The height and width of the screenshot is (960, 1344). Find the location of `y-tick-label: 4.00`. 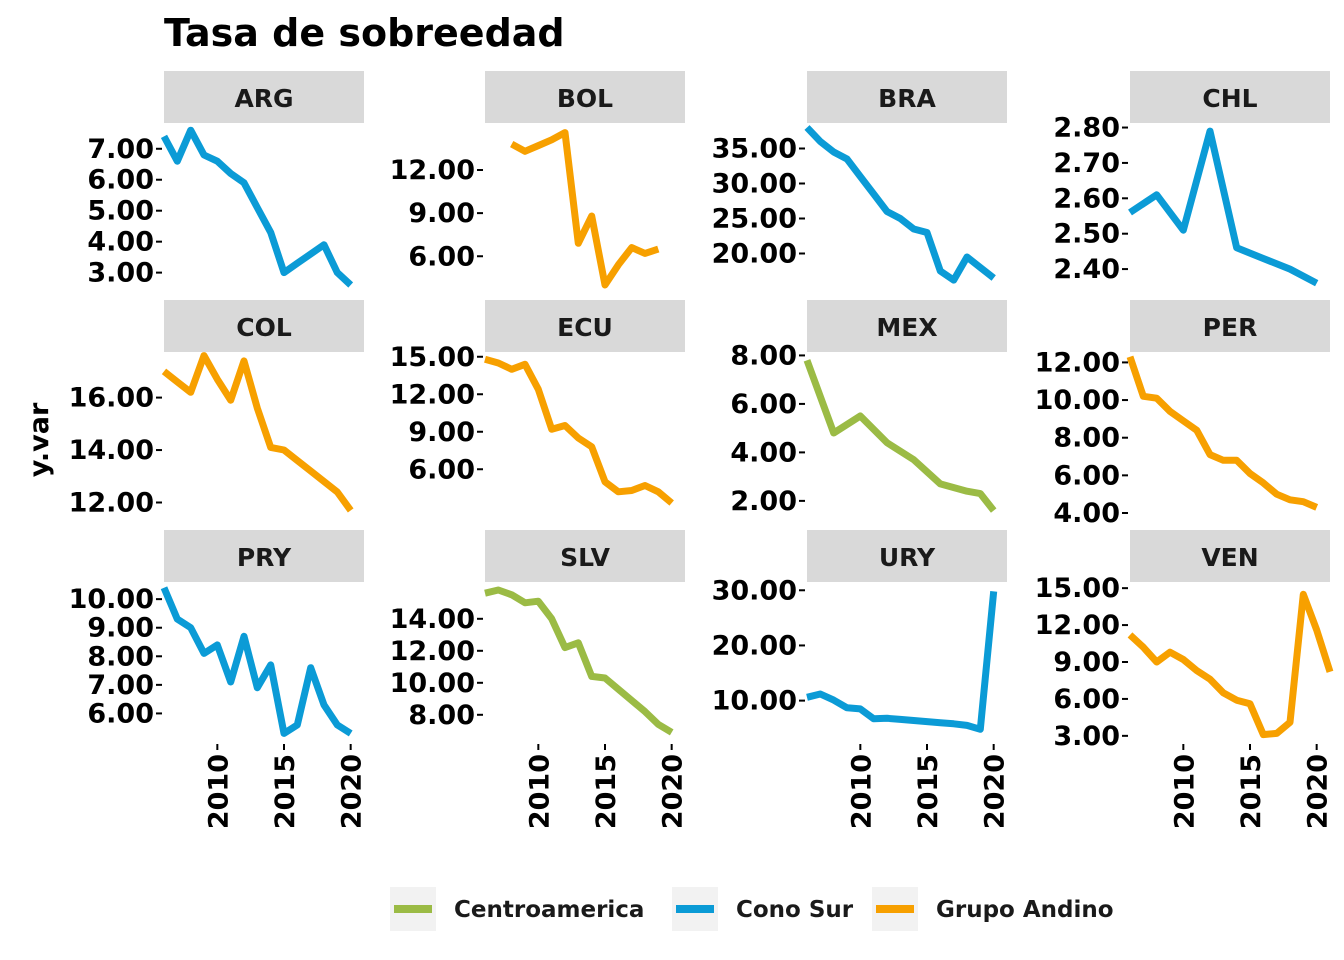

y-tick-label: 4.00 is located at coordinates (763, 452).